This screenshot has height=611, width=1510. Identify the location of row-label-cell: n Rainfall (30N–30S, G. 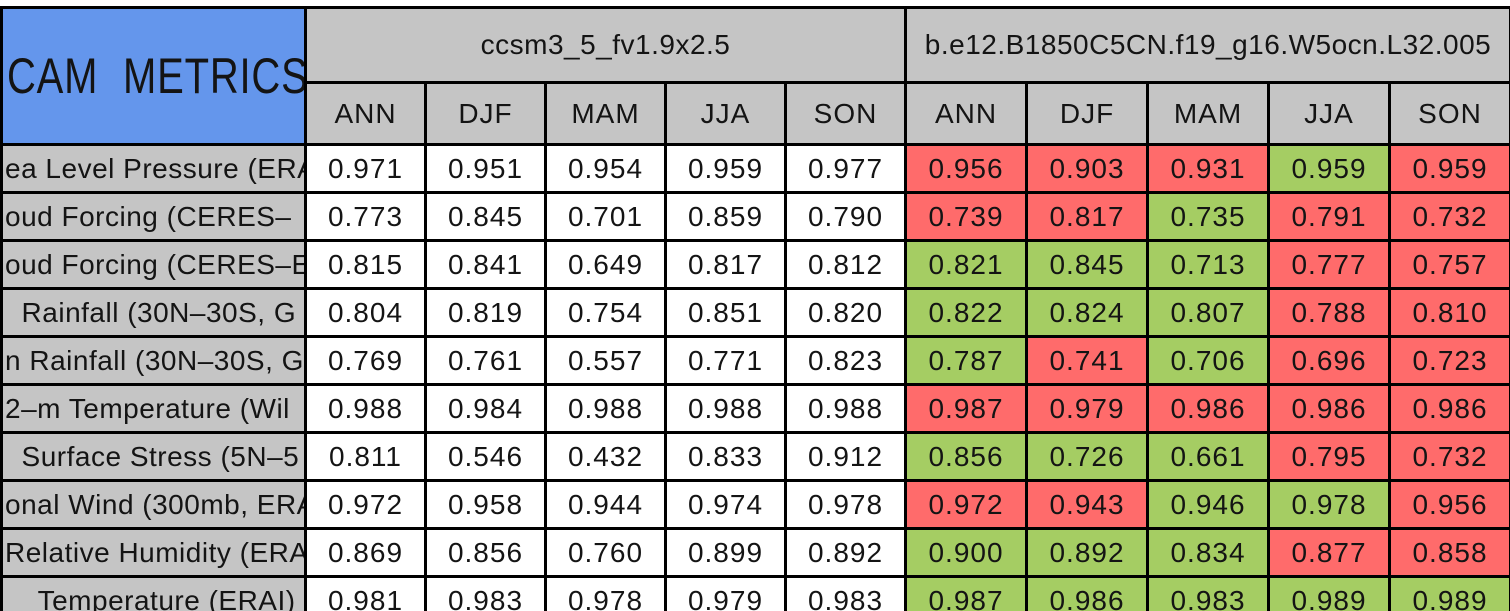
(153, 360).